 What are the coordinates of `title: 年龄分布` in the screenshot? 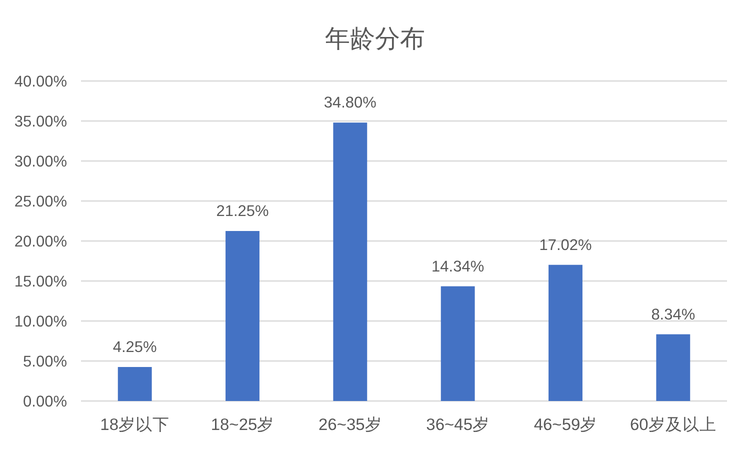 It's located at (375, 39).